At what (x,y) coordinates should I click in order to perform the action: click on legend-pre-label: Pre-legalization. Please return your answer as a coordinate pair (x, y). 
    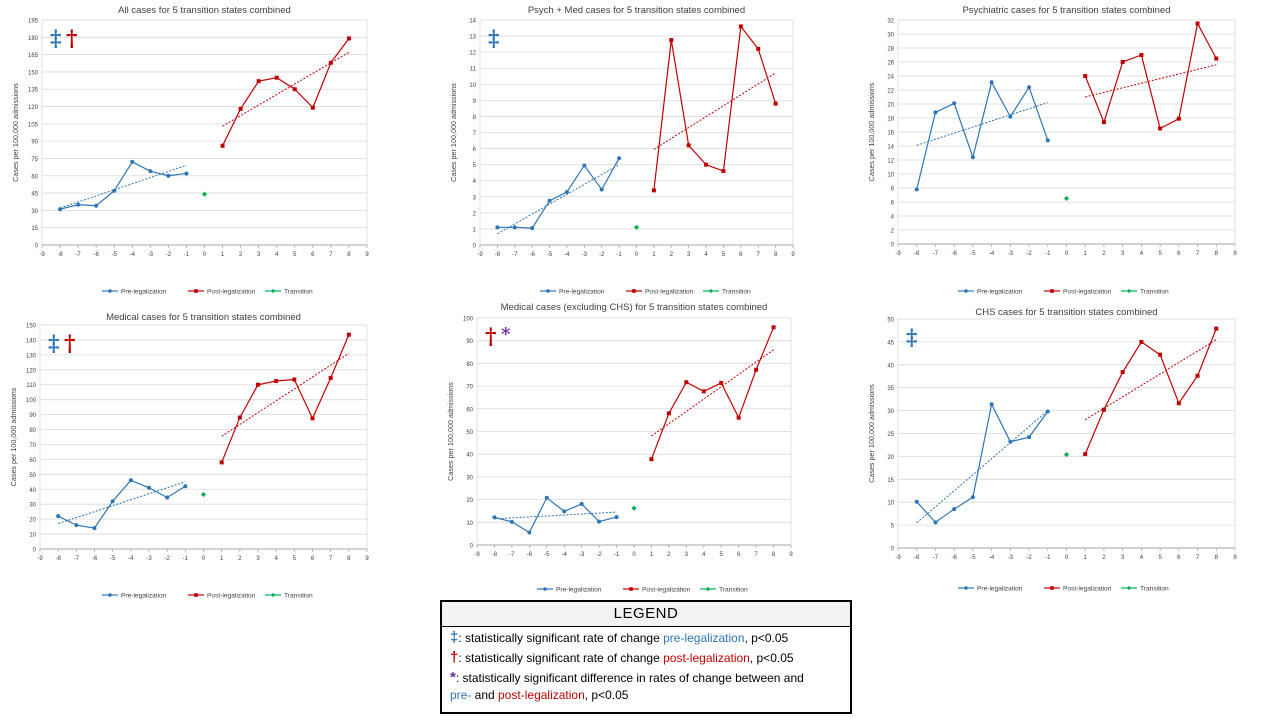
    Looking at the image, I should click on (579, 590).